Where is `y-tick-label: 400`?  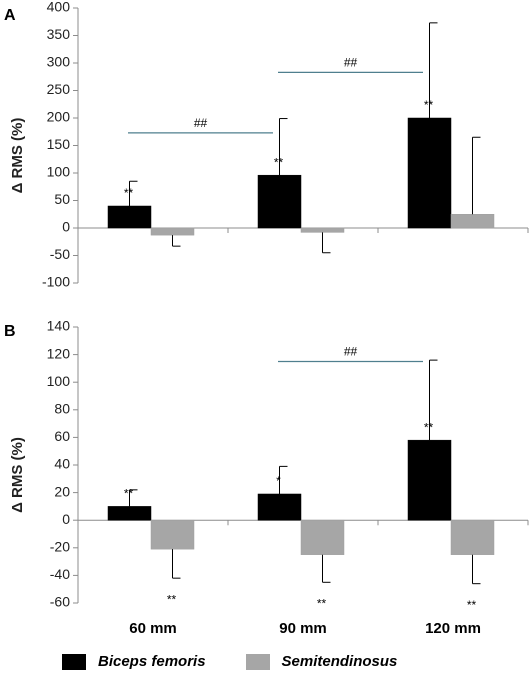 y-tick-label: 400 is located at coordinates (59, 7).